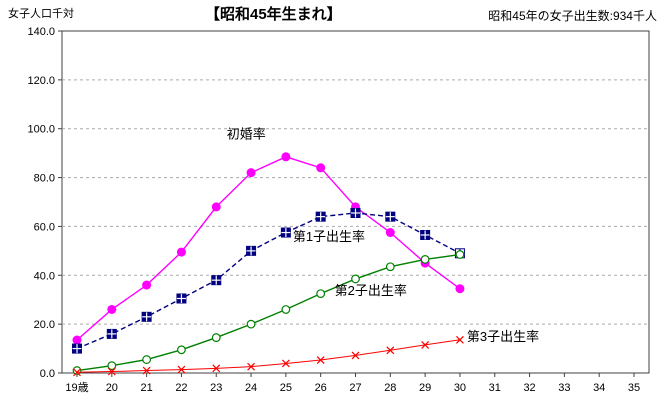 This screenshot has width=663, height=401. What do you see at coordinates (44, 179) in the screenshot?
I see `y-tick-label: 80.0` at bounding box center [44, 179].